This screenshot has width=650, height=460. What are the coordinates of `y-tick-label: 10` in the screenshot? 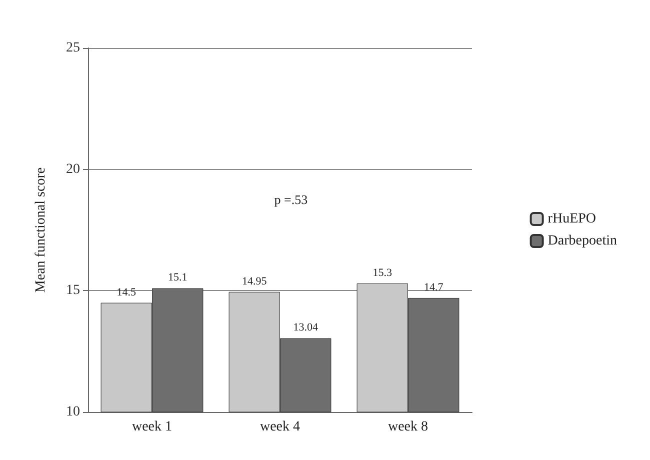 It's located at (73, 412).